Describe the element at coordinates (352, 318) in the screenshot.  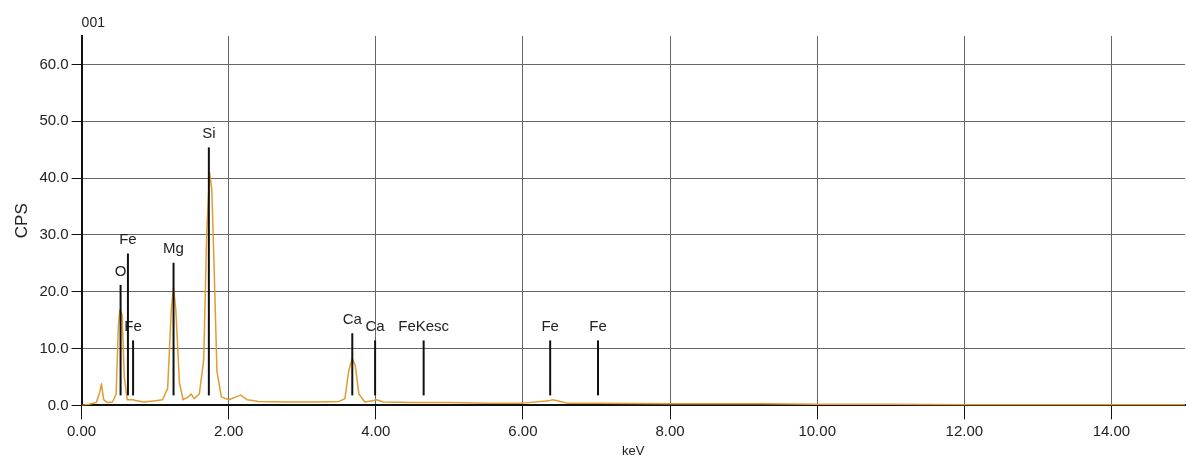
I see `ref-line-label: Ca` at that location.